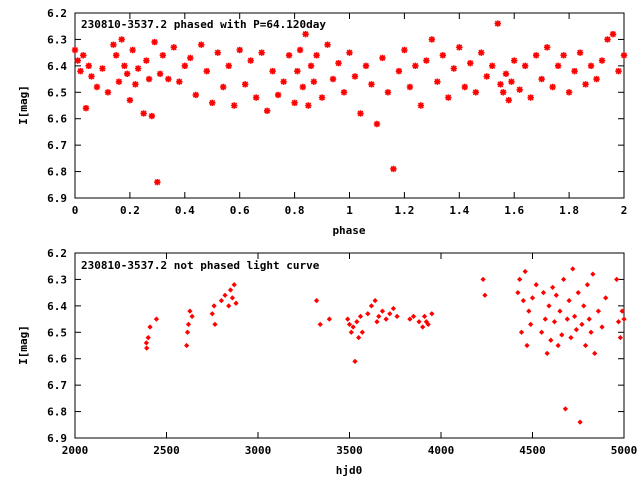  What do you see at coordinates (185, 210) in the screenshot?
I see `x-tick-label: 0.4` at bounding box center [185, 210].